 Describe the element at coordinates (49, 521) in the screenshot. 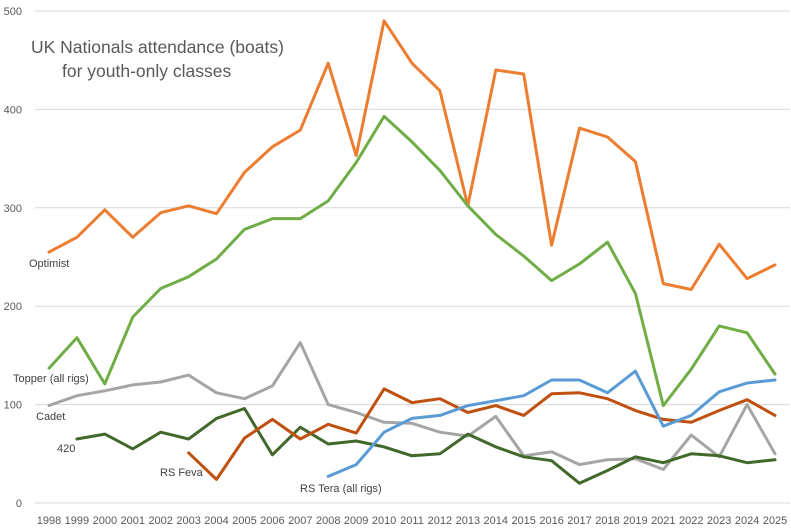

I see `x-tick-label: 1998` at that location.